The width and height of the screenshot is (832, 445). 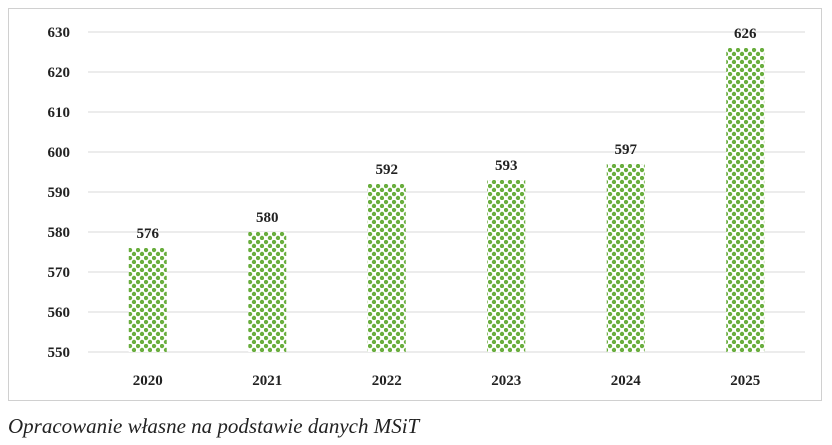 What do you see at coordinates (745, 381) in the screenshot?
I see `x-tick-label: 2025` at bounding box center [745, 381].